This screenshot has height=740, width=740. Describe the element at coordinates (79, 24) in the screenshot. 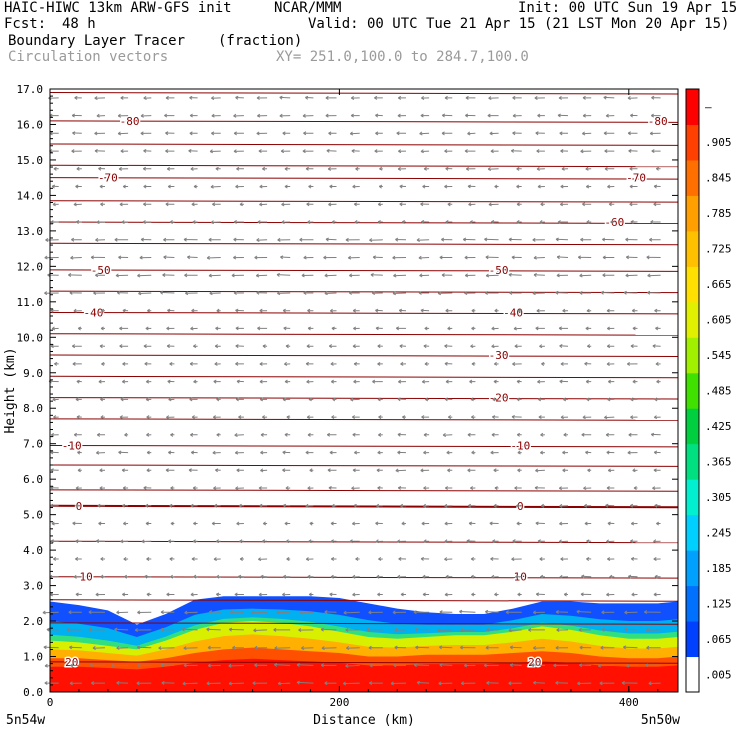

I see `fcst-value: 48 h` at that location.